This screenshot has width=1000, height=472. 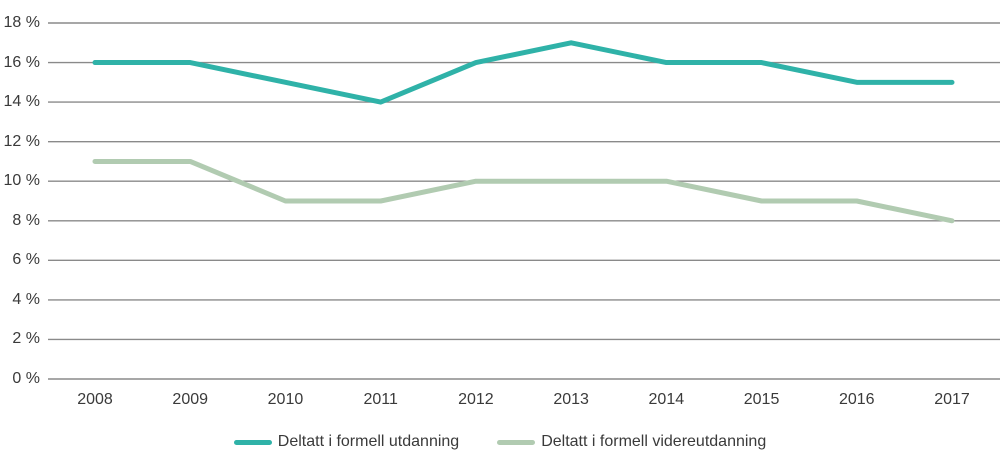 I want to click on legend-item-formell-videreutdanning: Deltatt i formell videreutdanning, so click(x=631, y=442).